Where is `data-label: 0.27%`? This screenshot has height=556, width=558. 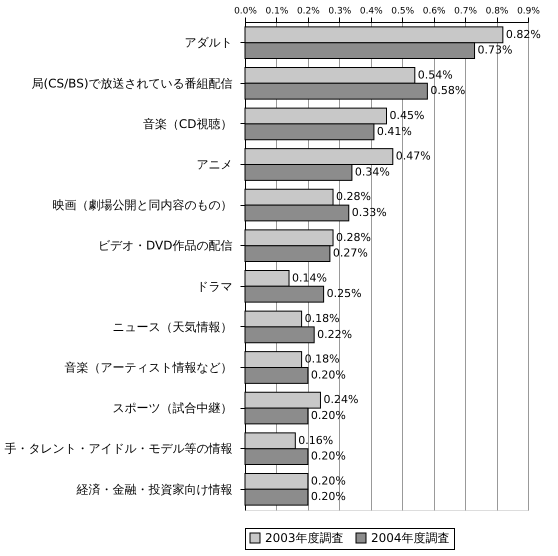
data-label: 0.27% is located at coordinates (350, 253).